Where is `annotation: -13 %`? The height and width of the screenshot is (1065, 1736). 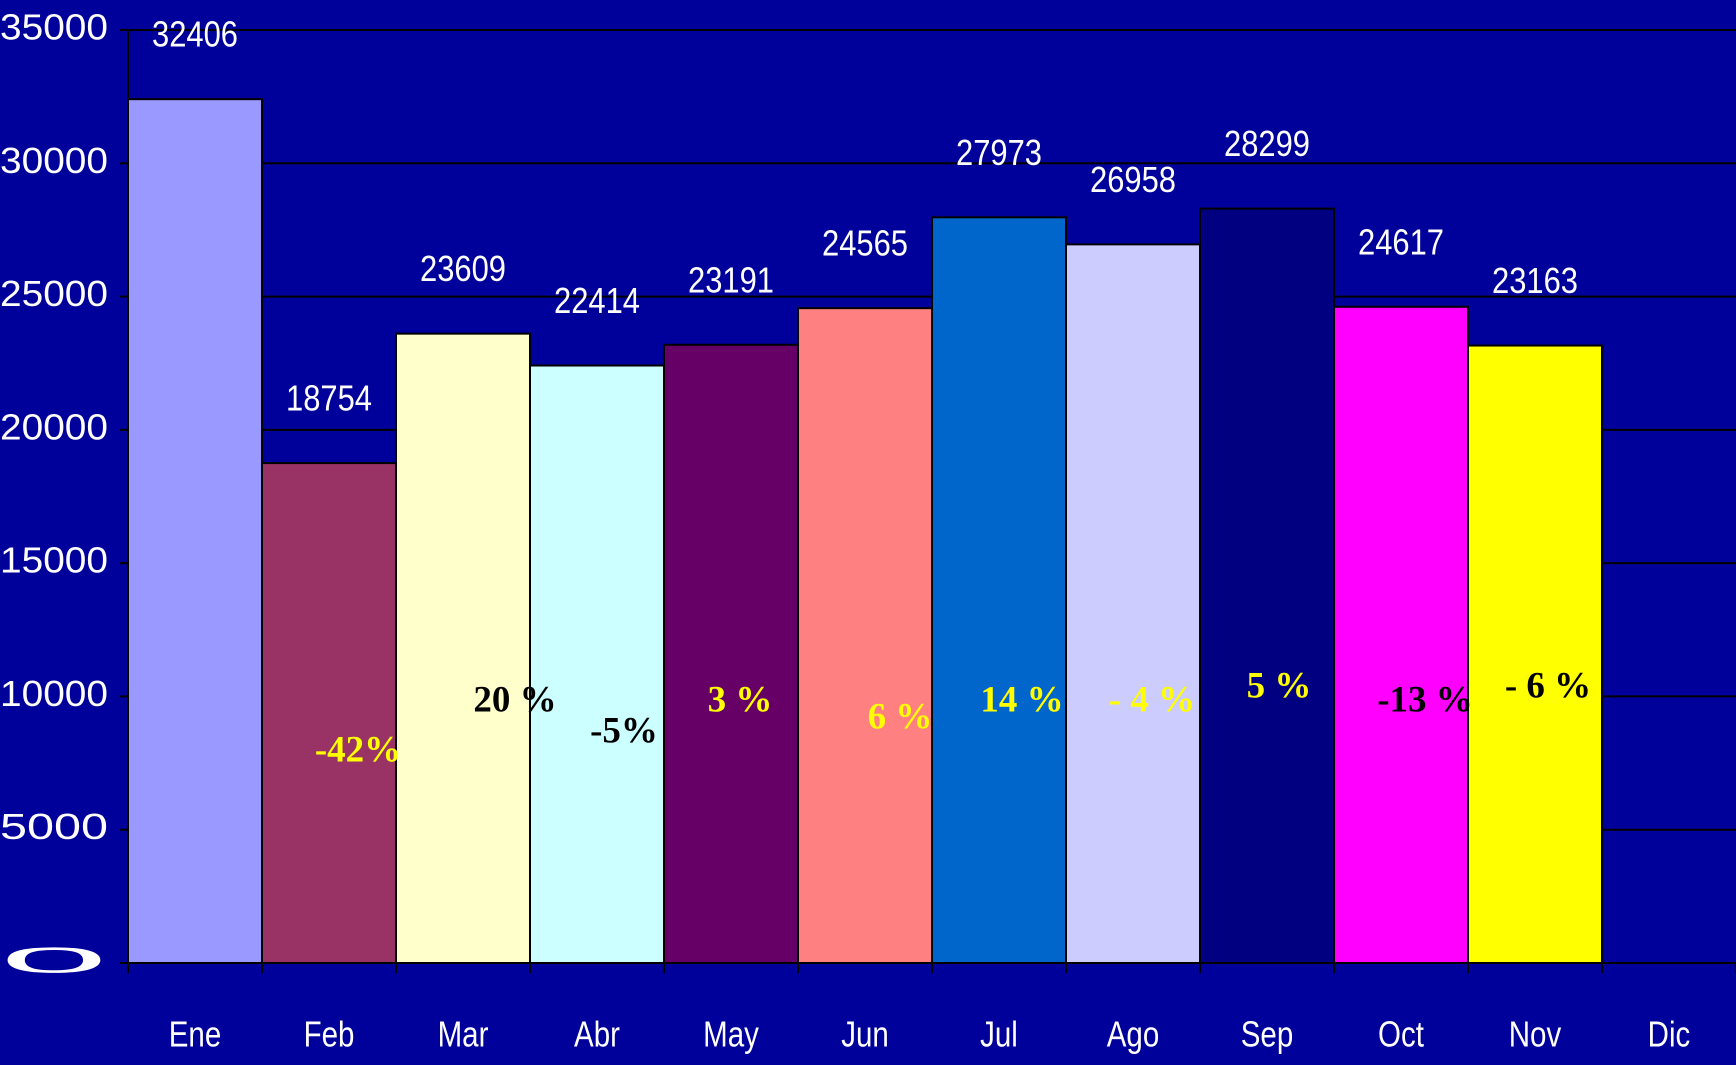 annotation: -13 % is located at coordinates (1425, 699).